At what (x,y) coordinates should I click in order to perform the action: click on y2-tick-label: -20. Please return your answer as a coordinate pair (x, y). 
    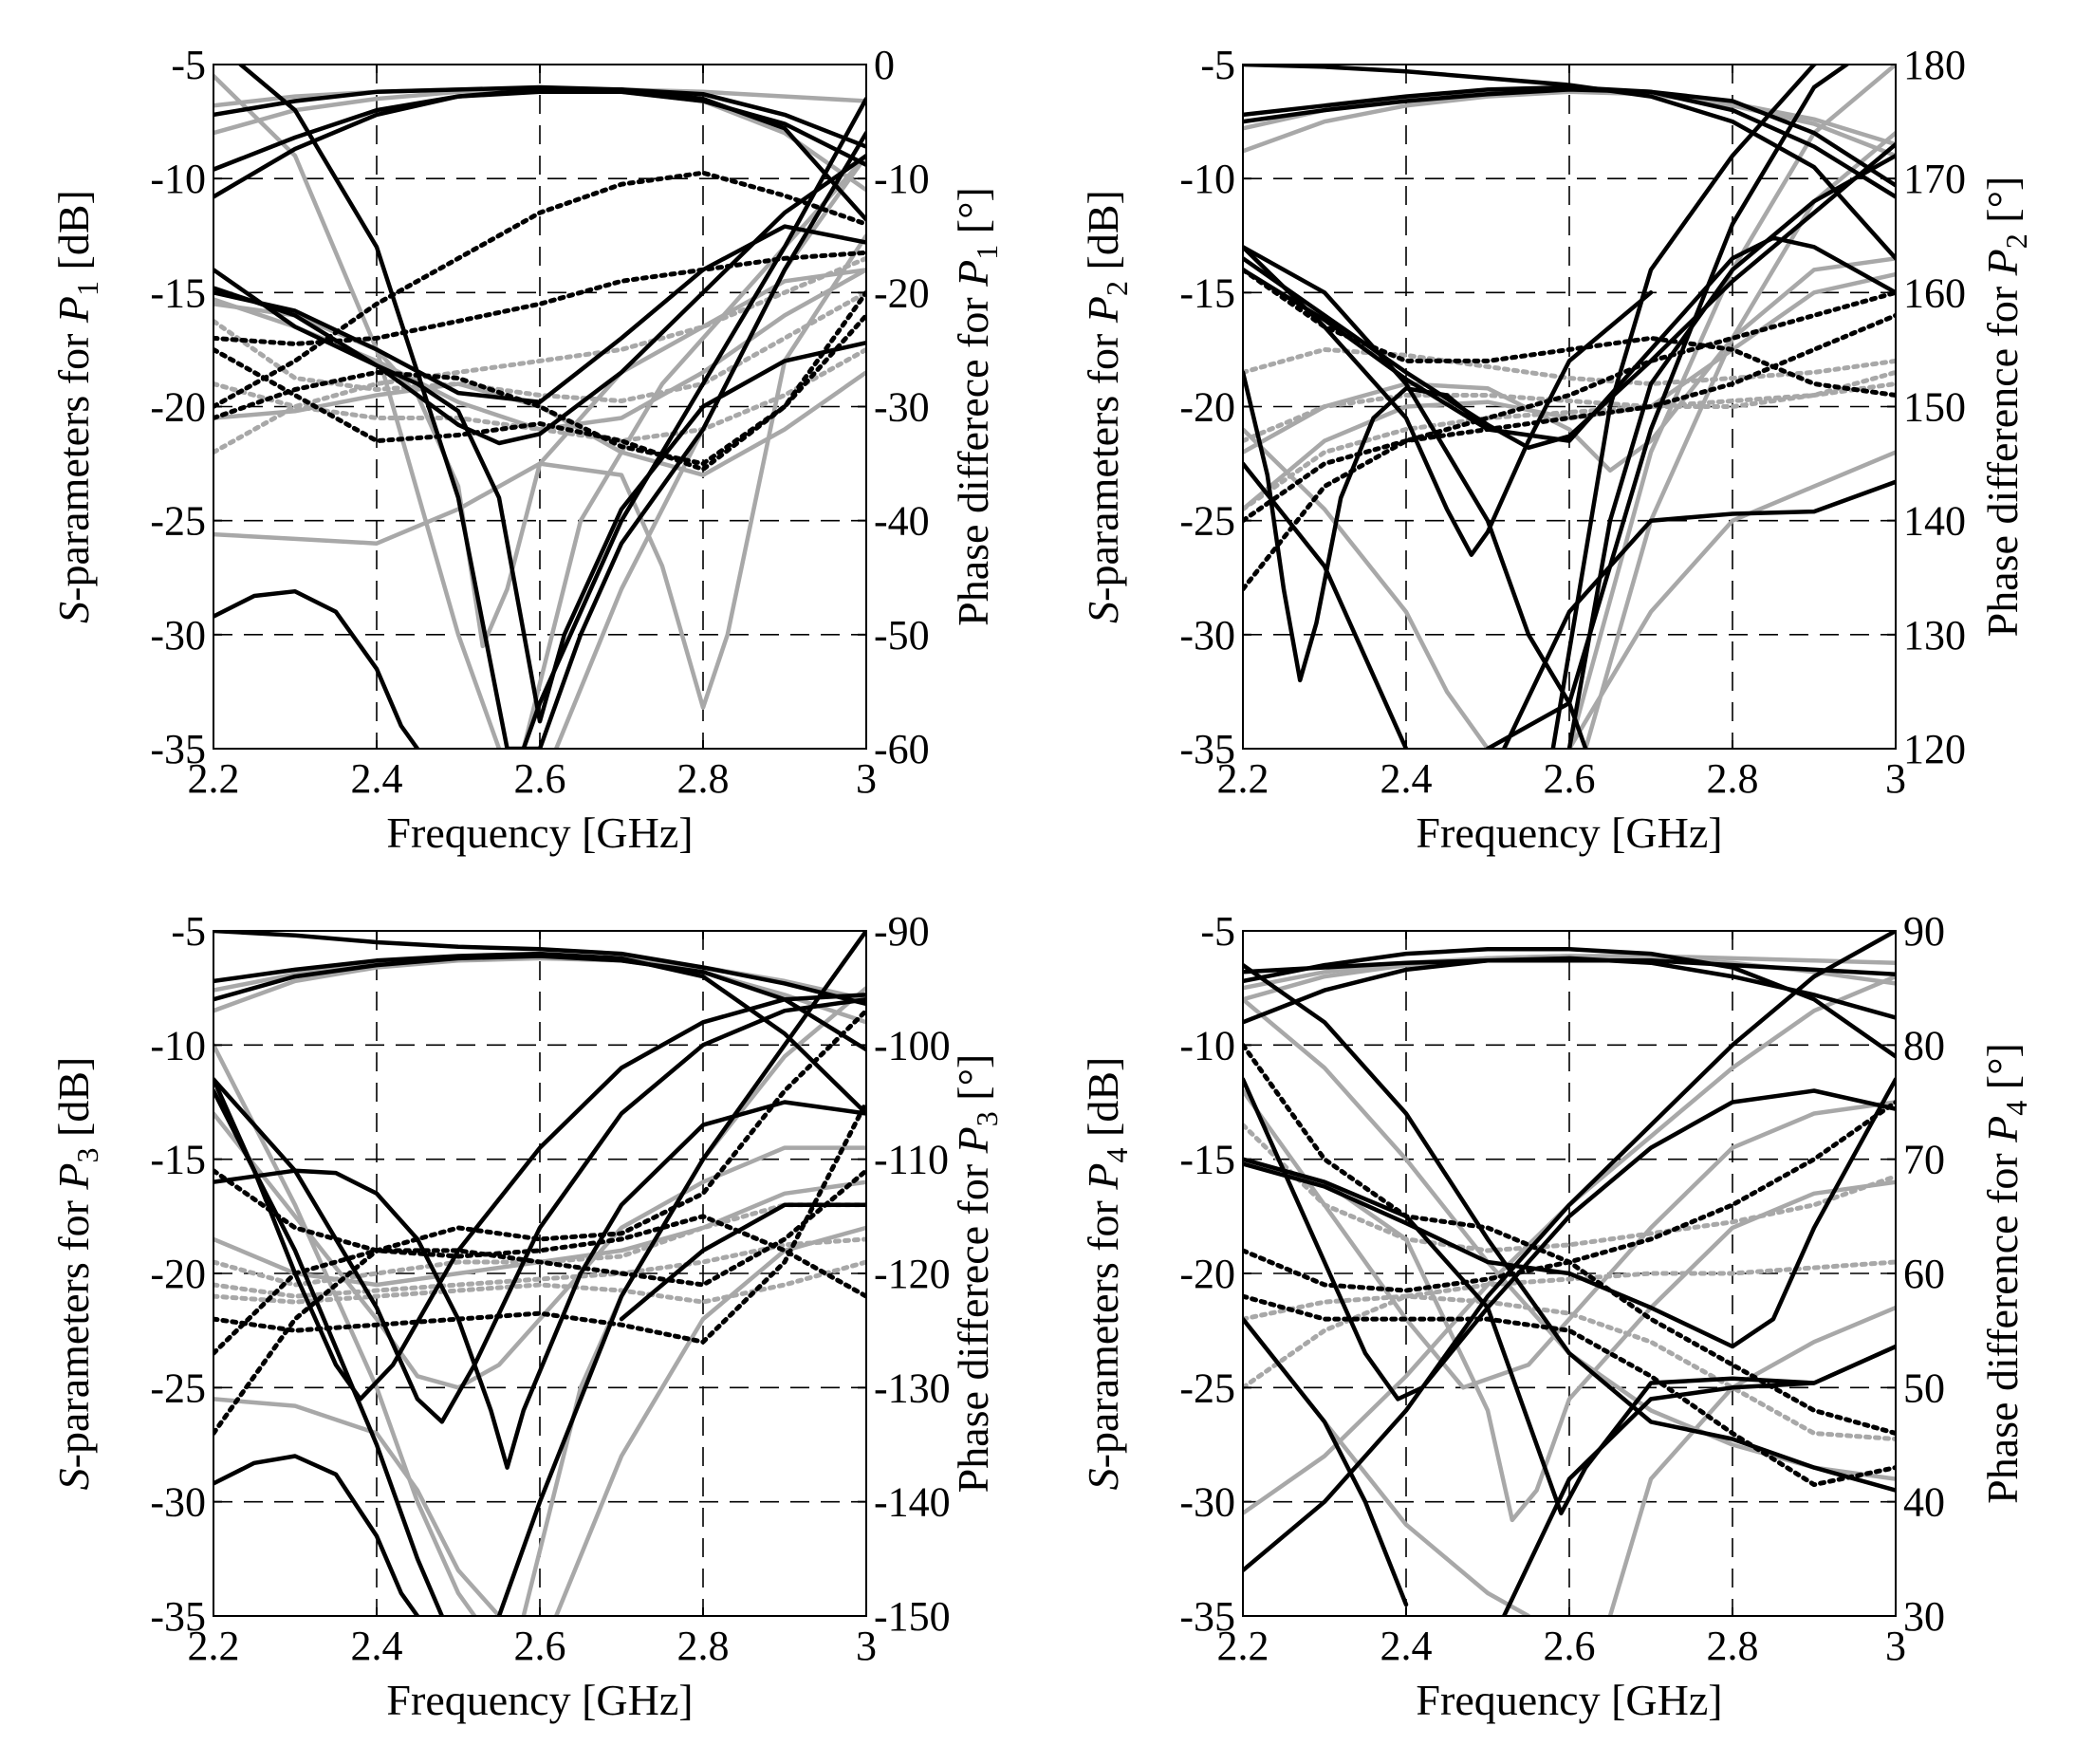
    Looking at the image, I should click on (902, 292).